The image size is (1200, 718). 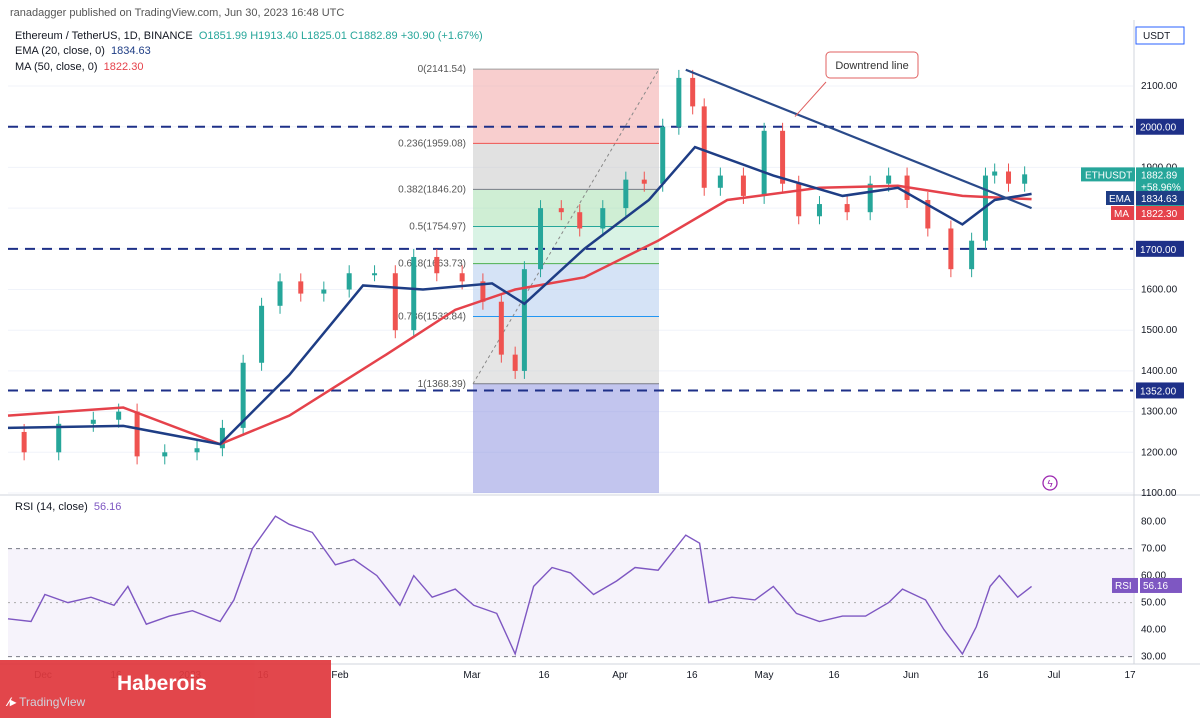 I want to click on fib-level-label: 0.5(1754.97), so click(x=437, y=226).